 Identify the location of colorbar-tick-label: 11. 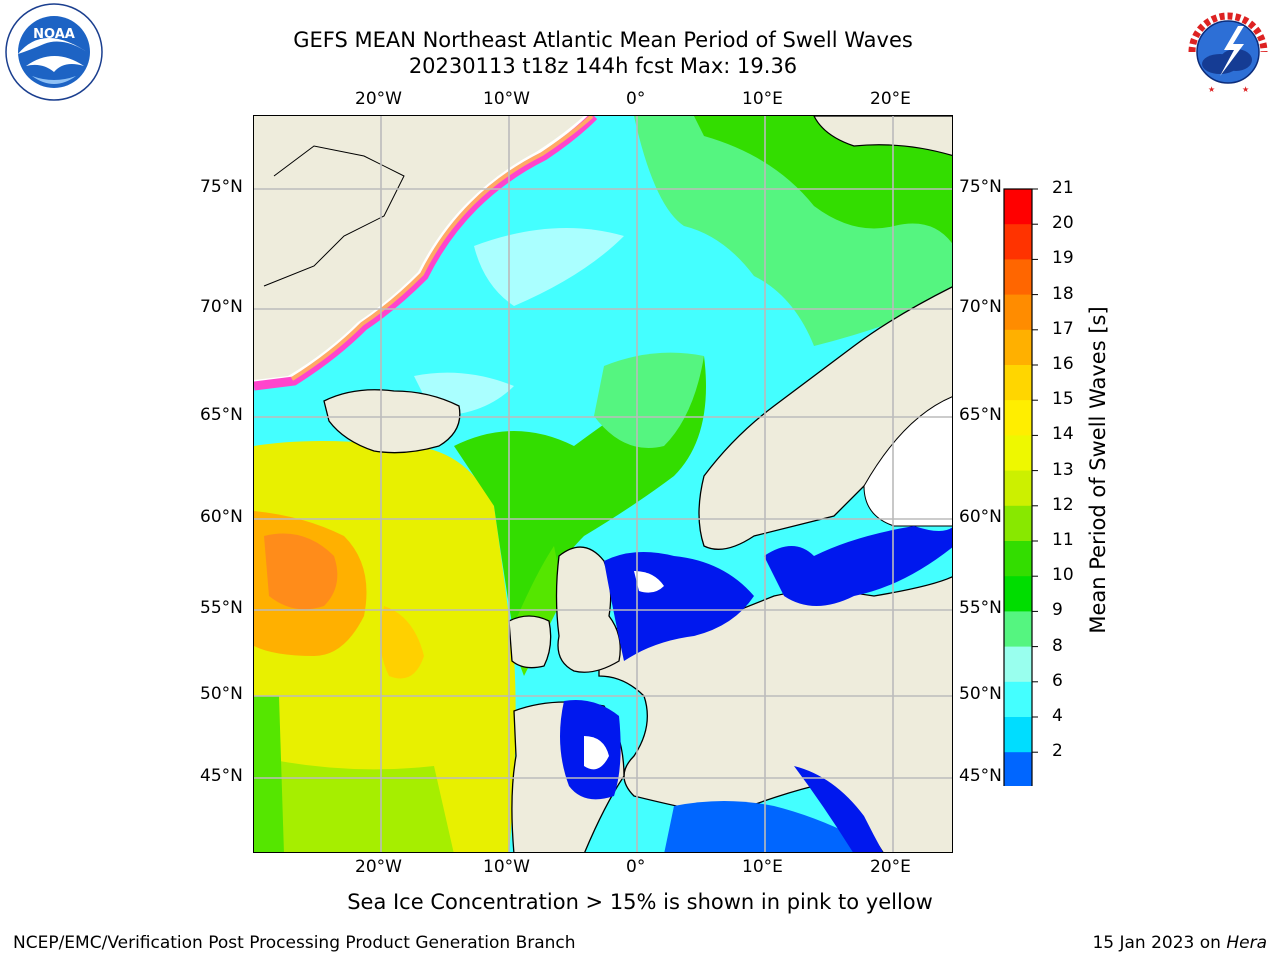
(1063, 540).